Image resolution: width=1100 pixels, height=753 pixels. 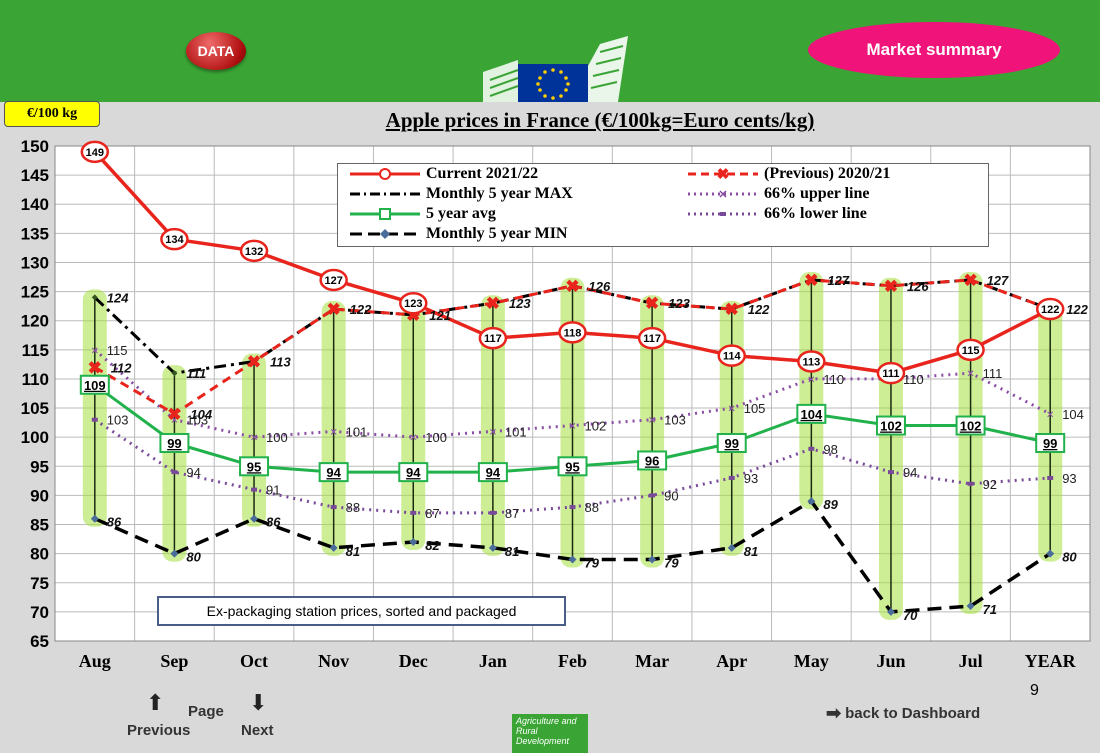 I want to click on next-page-link: Next, so click(x=257, y=730).